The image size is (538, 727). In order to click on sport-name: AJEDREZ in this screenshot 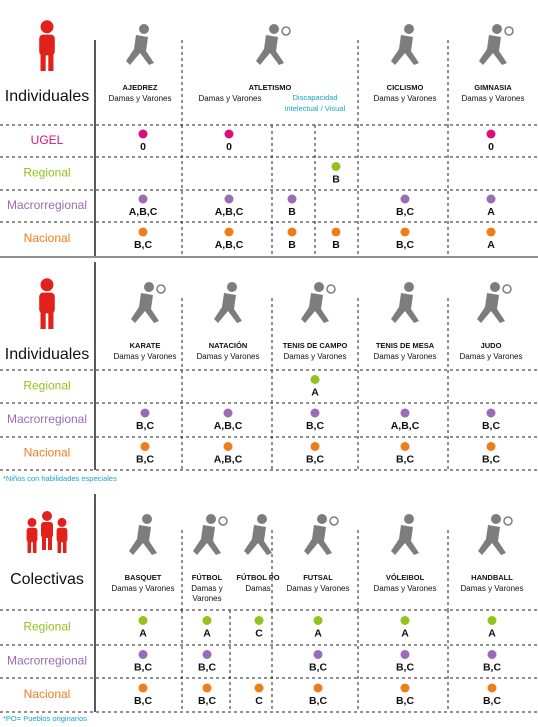, I will do `click(139, 87)`.